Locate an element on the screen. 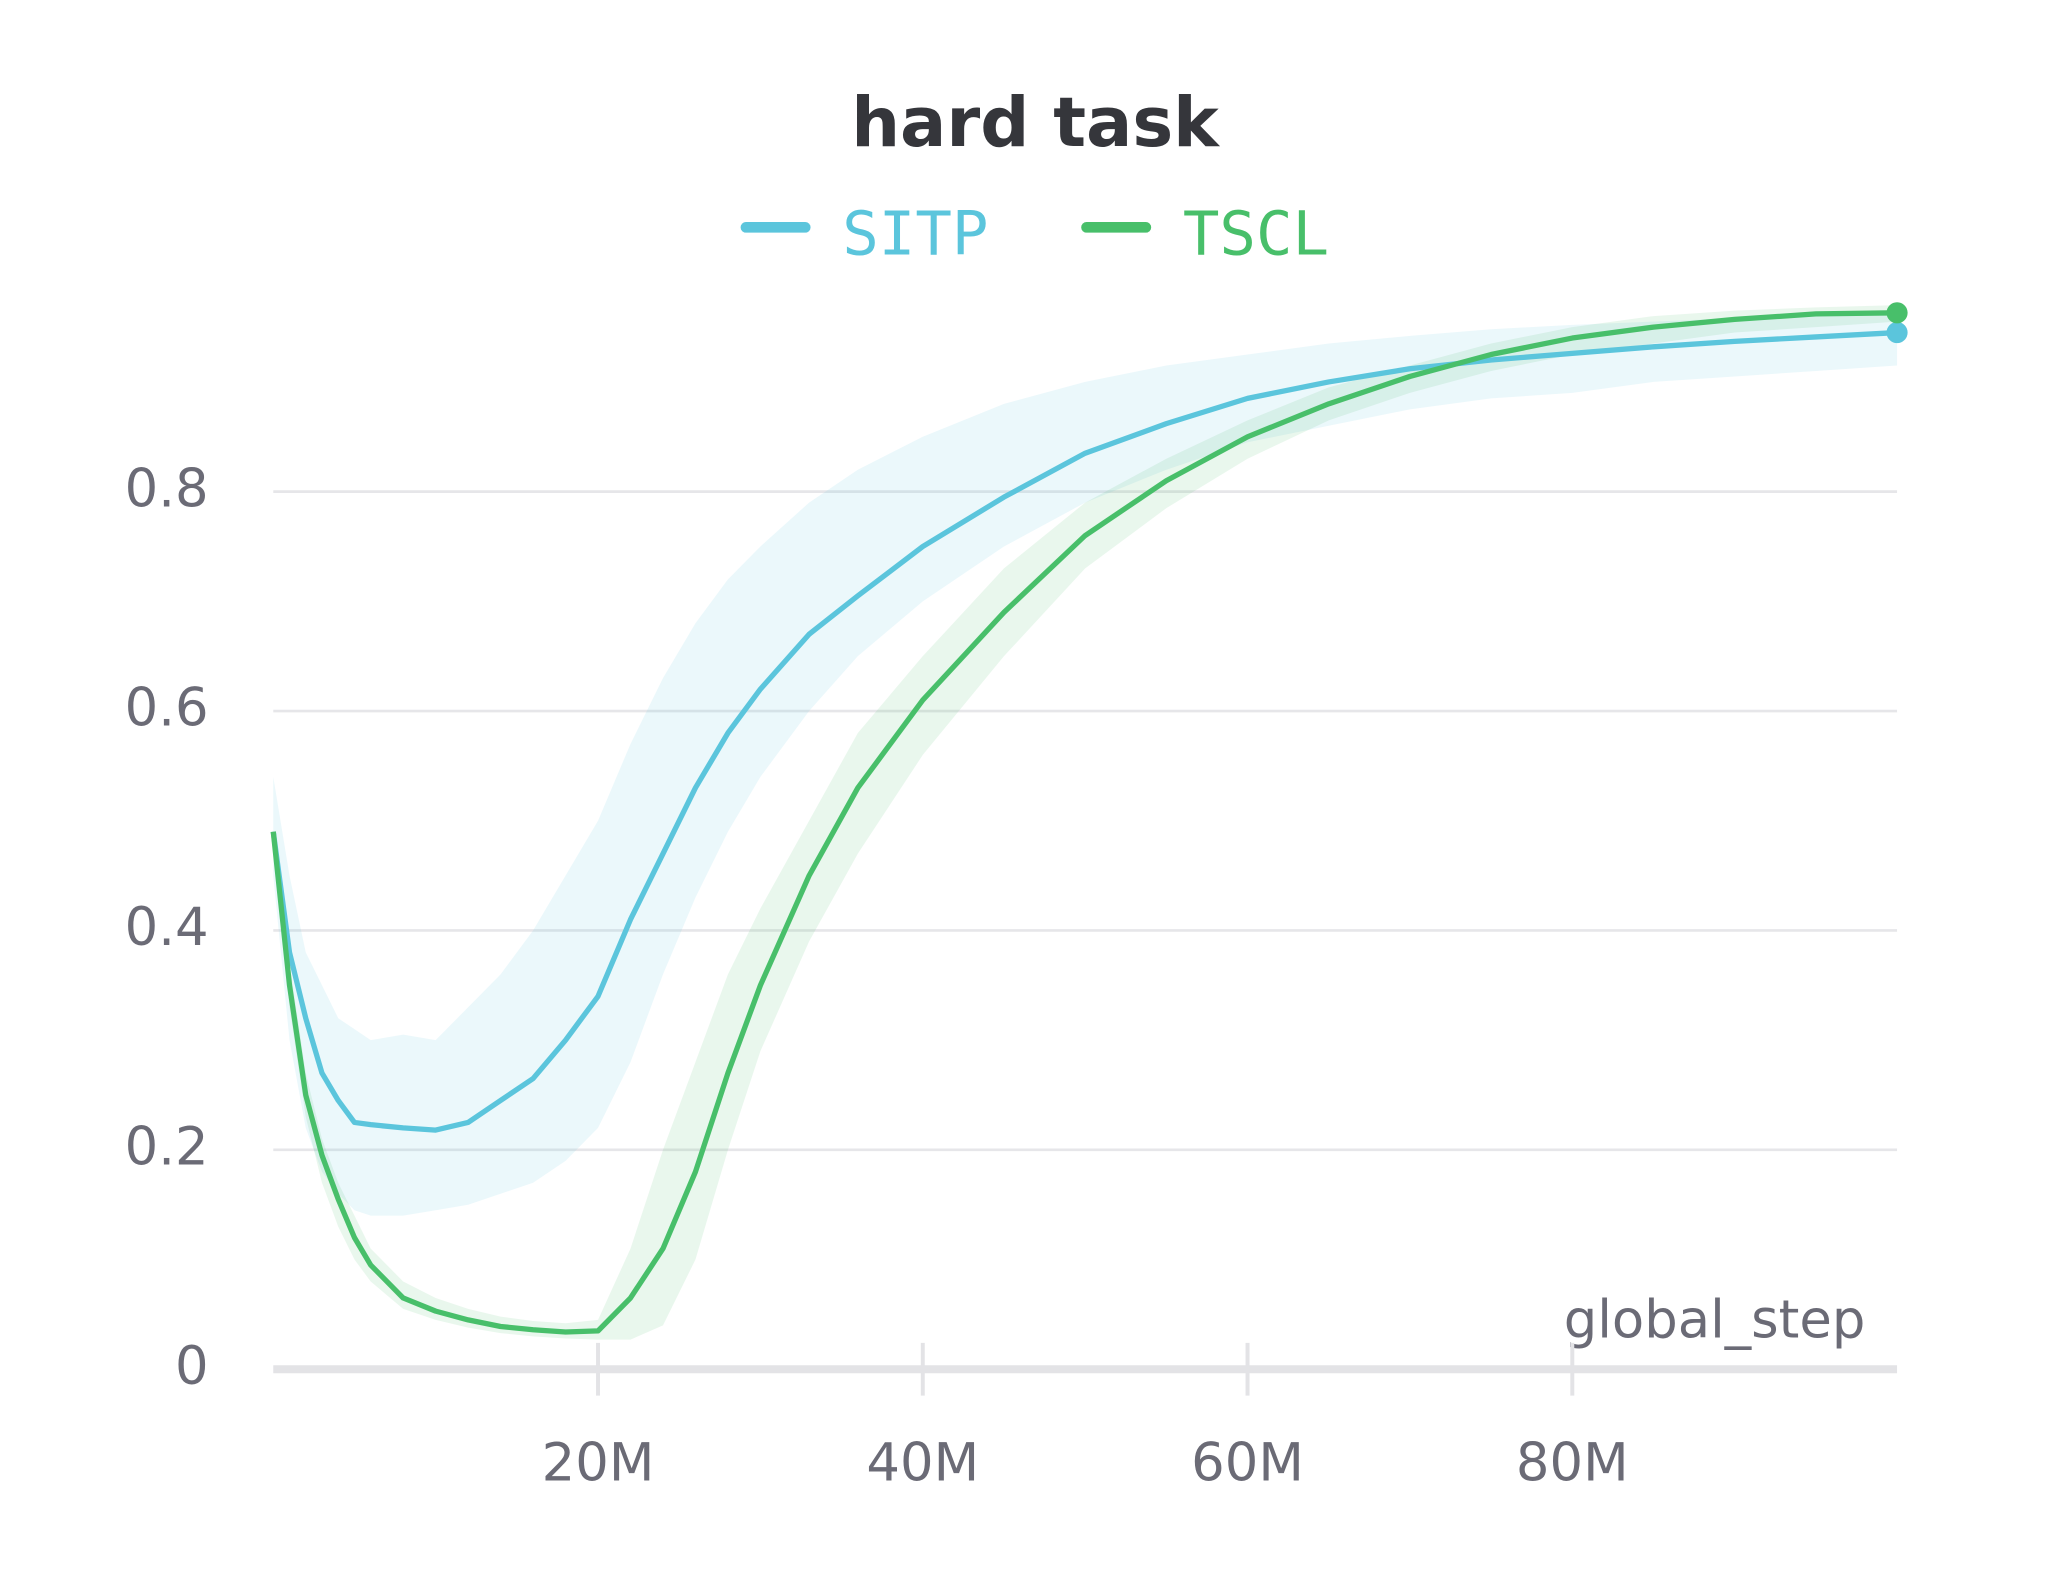  legend-label: SITP is located at coordinates (915, 234).